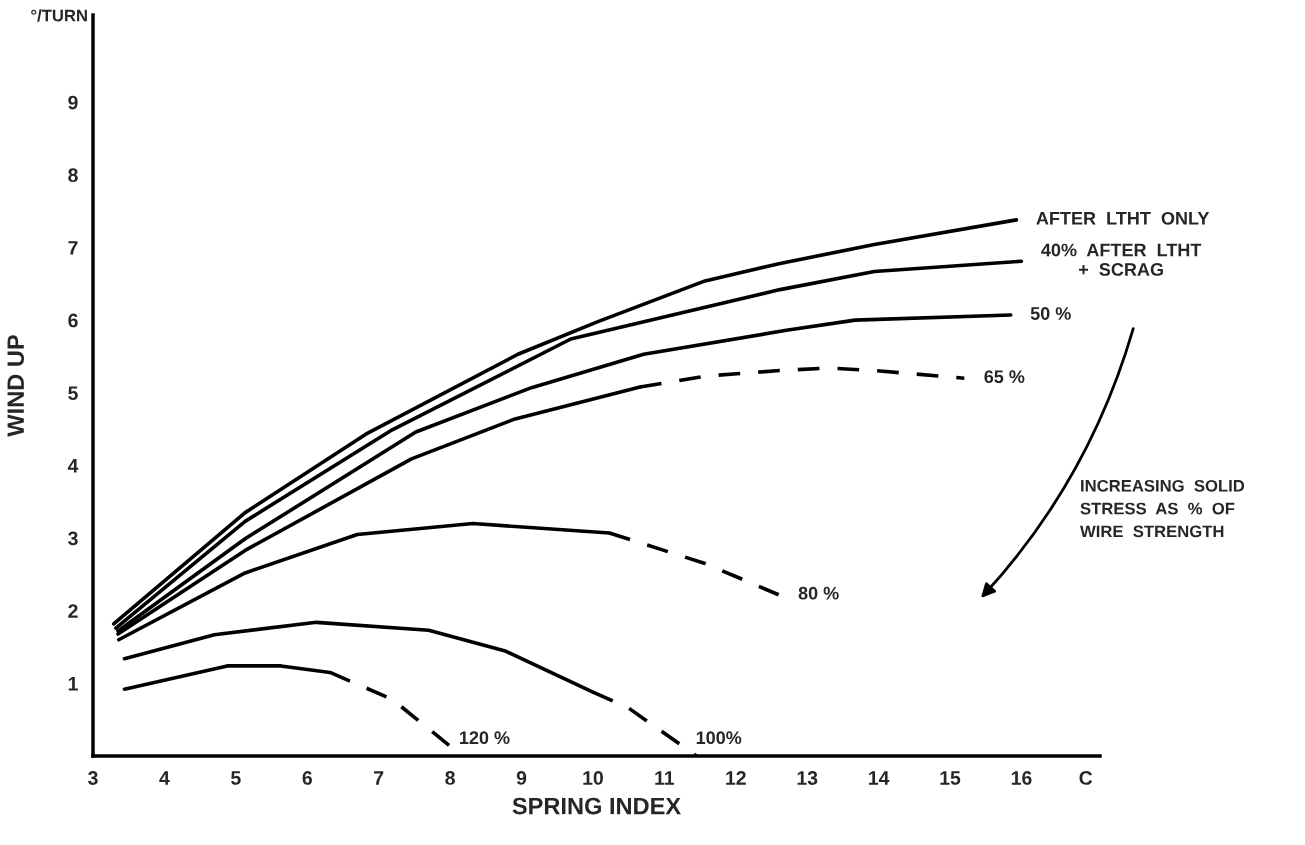  I want to click on y-tick-label: 6, so click(73, 320).